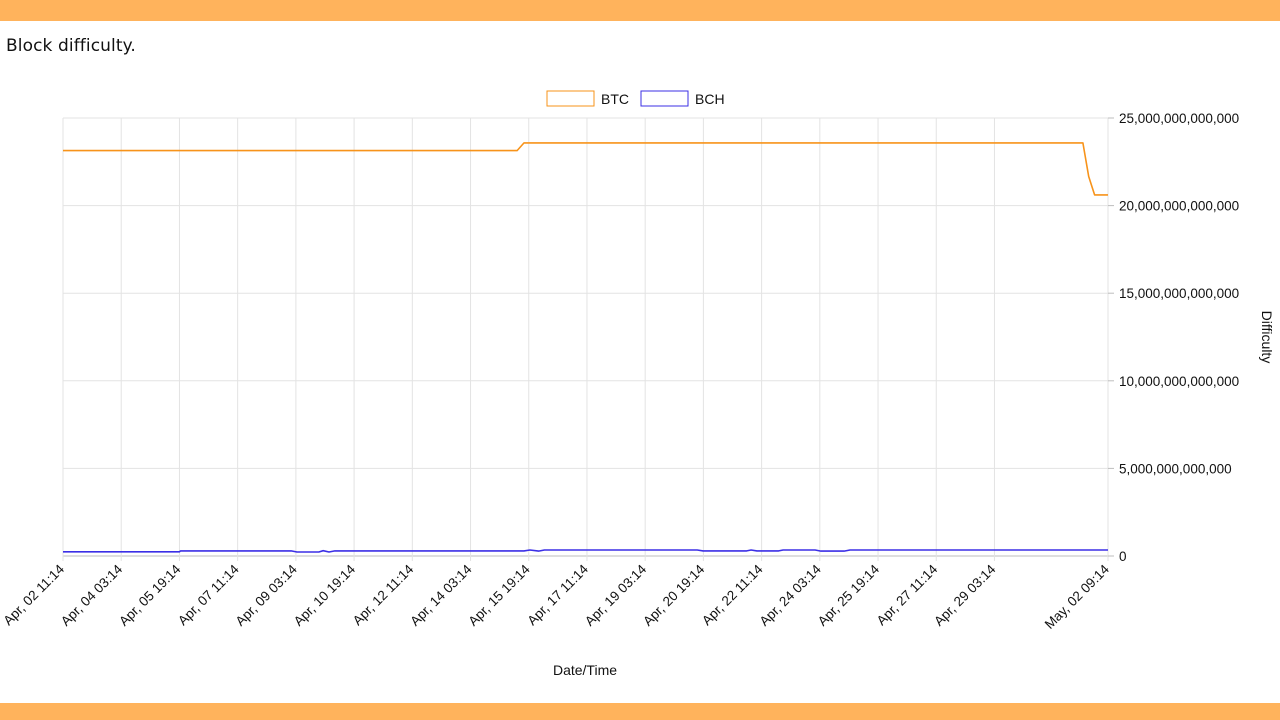 This screenshot has height=720, width=1280. I want to click on bottom-accent-band, so click(640, 711).